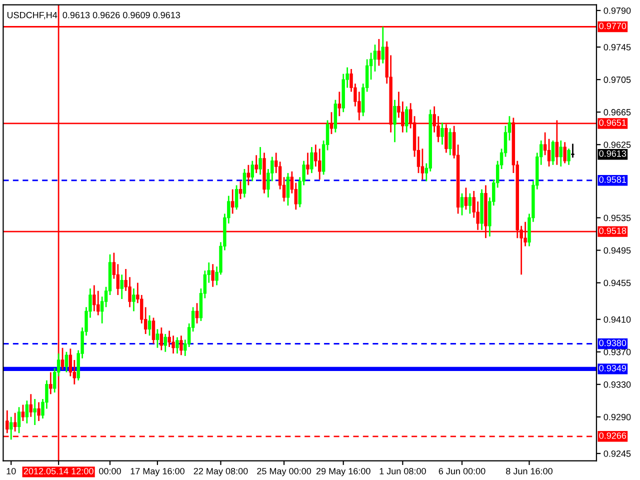 Image resolution: width=640 pixels, height=480 pixels. I want to click on y-tick-label: 0.9455, so click(617, 283).